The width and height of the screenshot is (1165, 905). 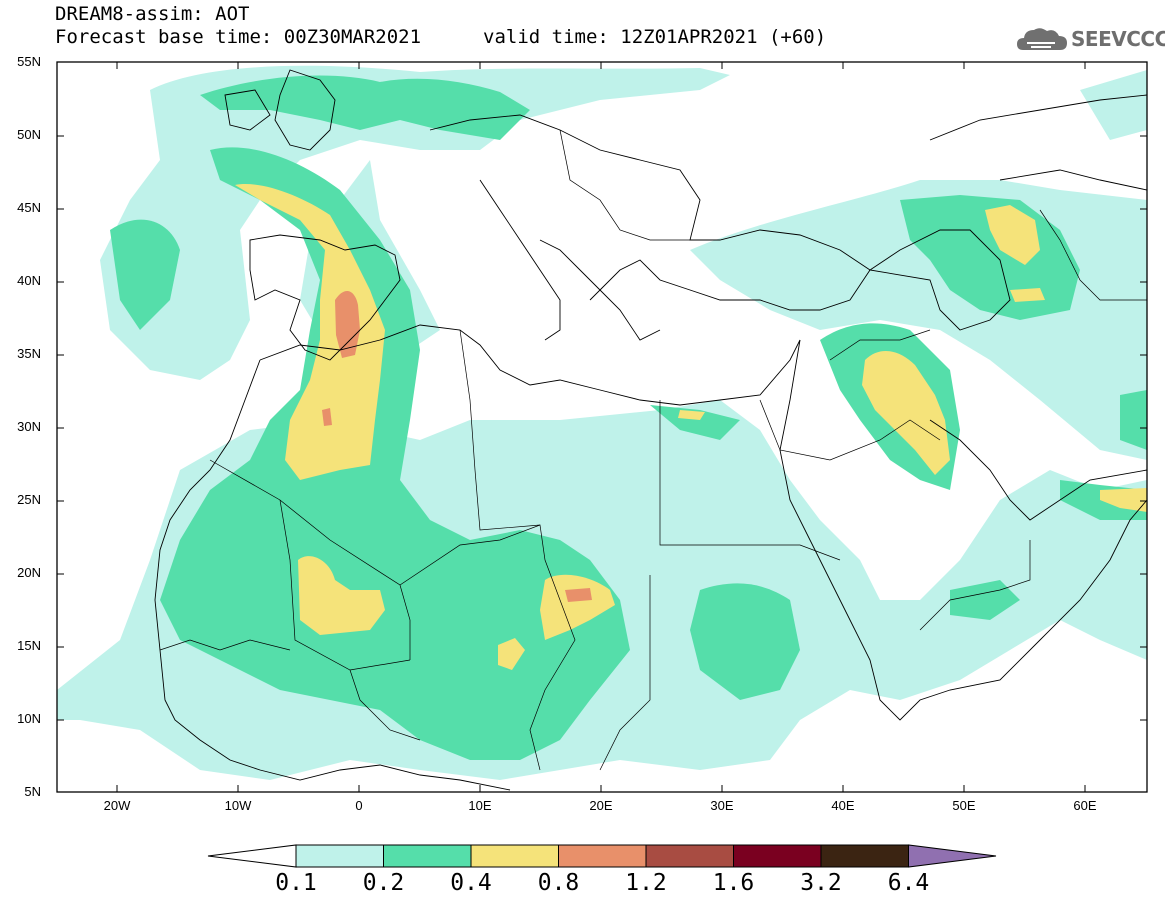 What do you see at coordinates (29, 718) in the screenshot?
I see `lat-label: 10N` at bounding box center [29, 718].